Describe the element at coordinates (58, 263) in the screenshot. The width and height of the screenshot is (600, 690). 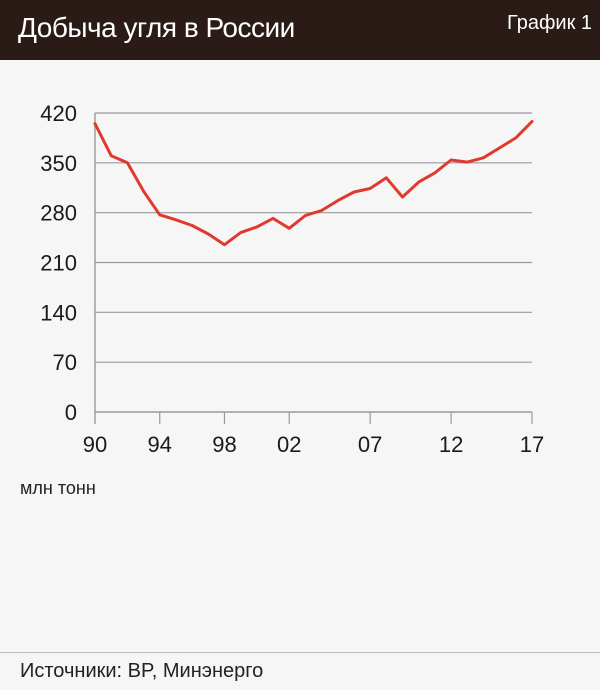
I see `y-tick-label: 210` at that location.